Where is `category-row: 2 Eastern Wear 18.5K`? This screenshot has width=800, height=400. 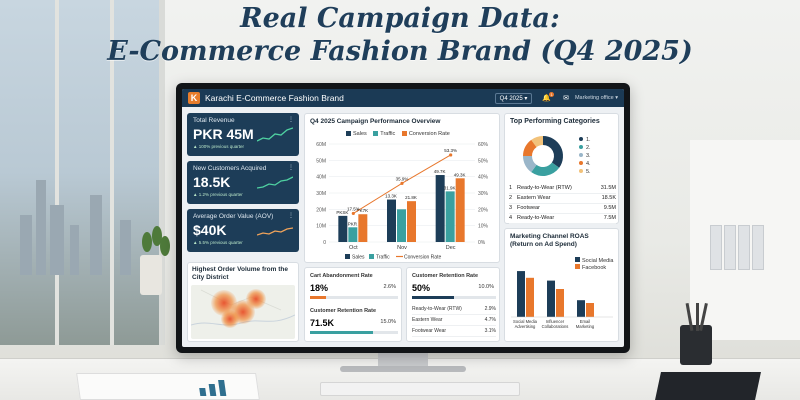
category-row: 2 Eastern Wear 18.5K is located at coordinates (562, 199).